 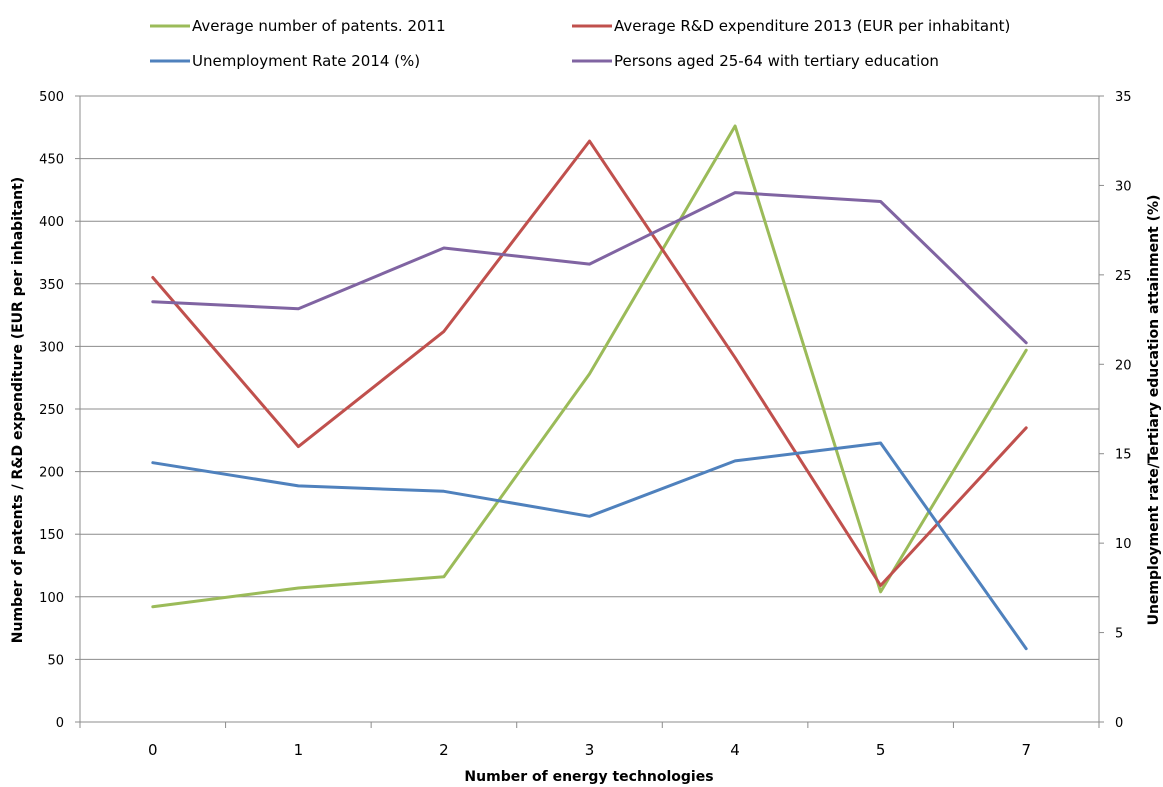 I want to click on x-tick-label: 7, so click(x=1026, y=750).